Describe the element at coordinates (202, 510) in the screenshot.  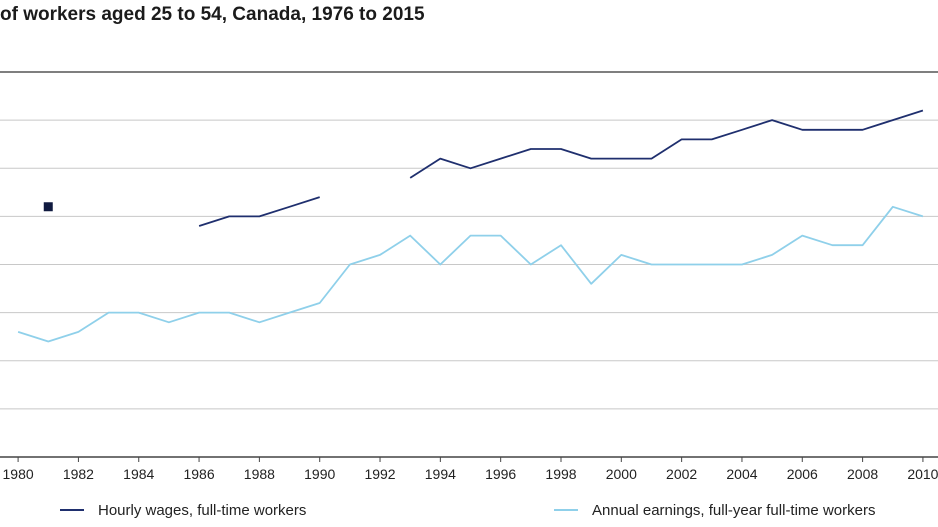
I see `legend-label-hourly: Hourly wages, full-time workers` at that location.